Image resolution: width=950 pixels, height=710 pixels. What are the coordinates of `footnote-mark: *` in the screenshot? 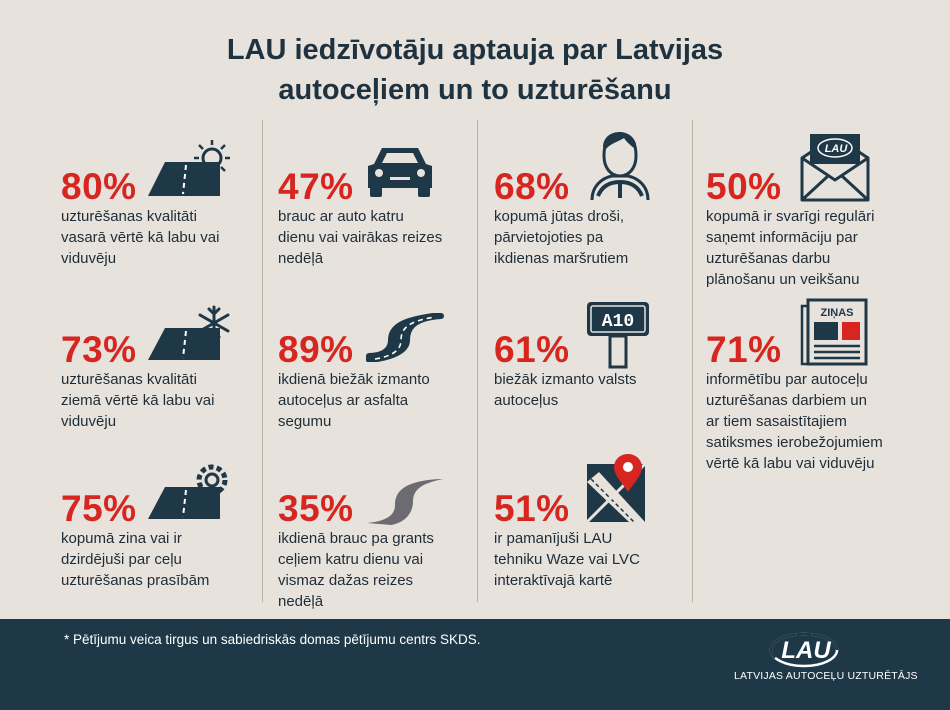 It's located at (67, 639).